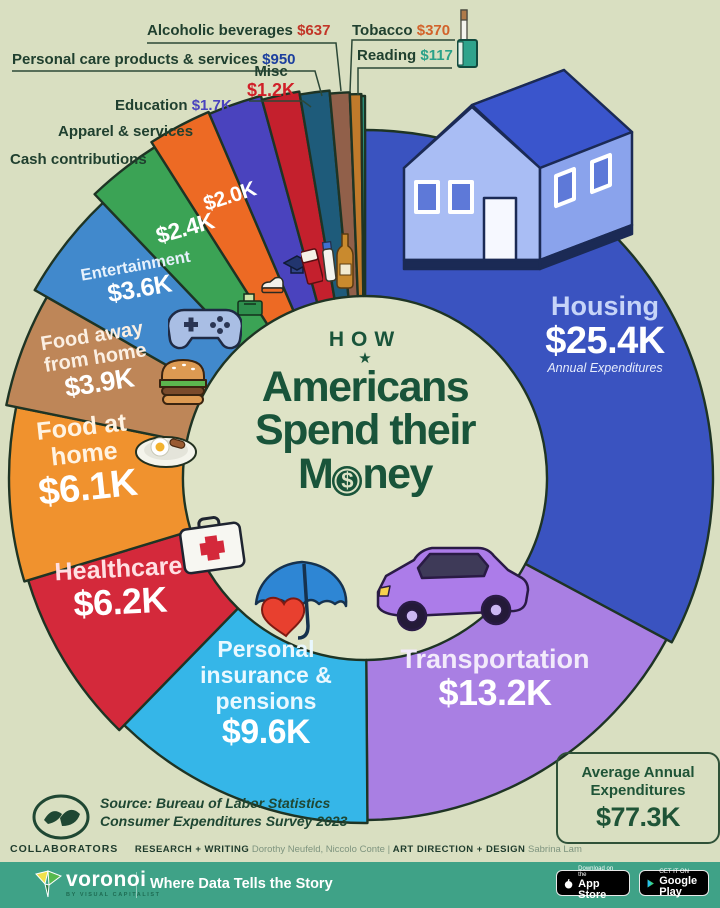 This screenshot has width=720, height=908. I want to click on toothpaste-tube-icon, so click(329, 261).